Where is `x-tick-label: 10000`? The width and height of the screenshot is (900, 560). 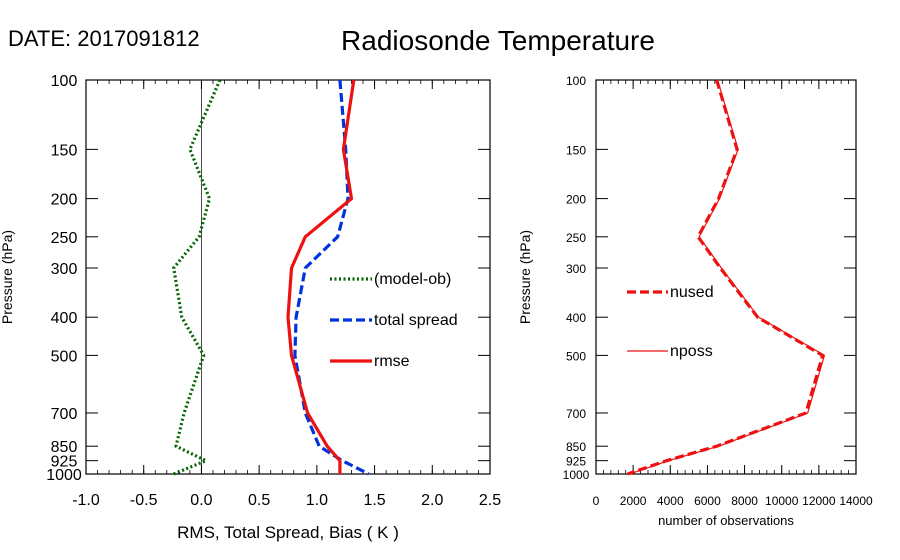
x-tick-label: 10000 is located at coordinates (782, 501).